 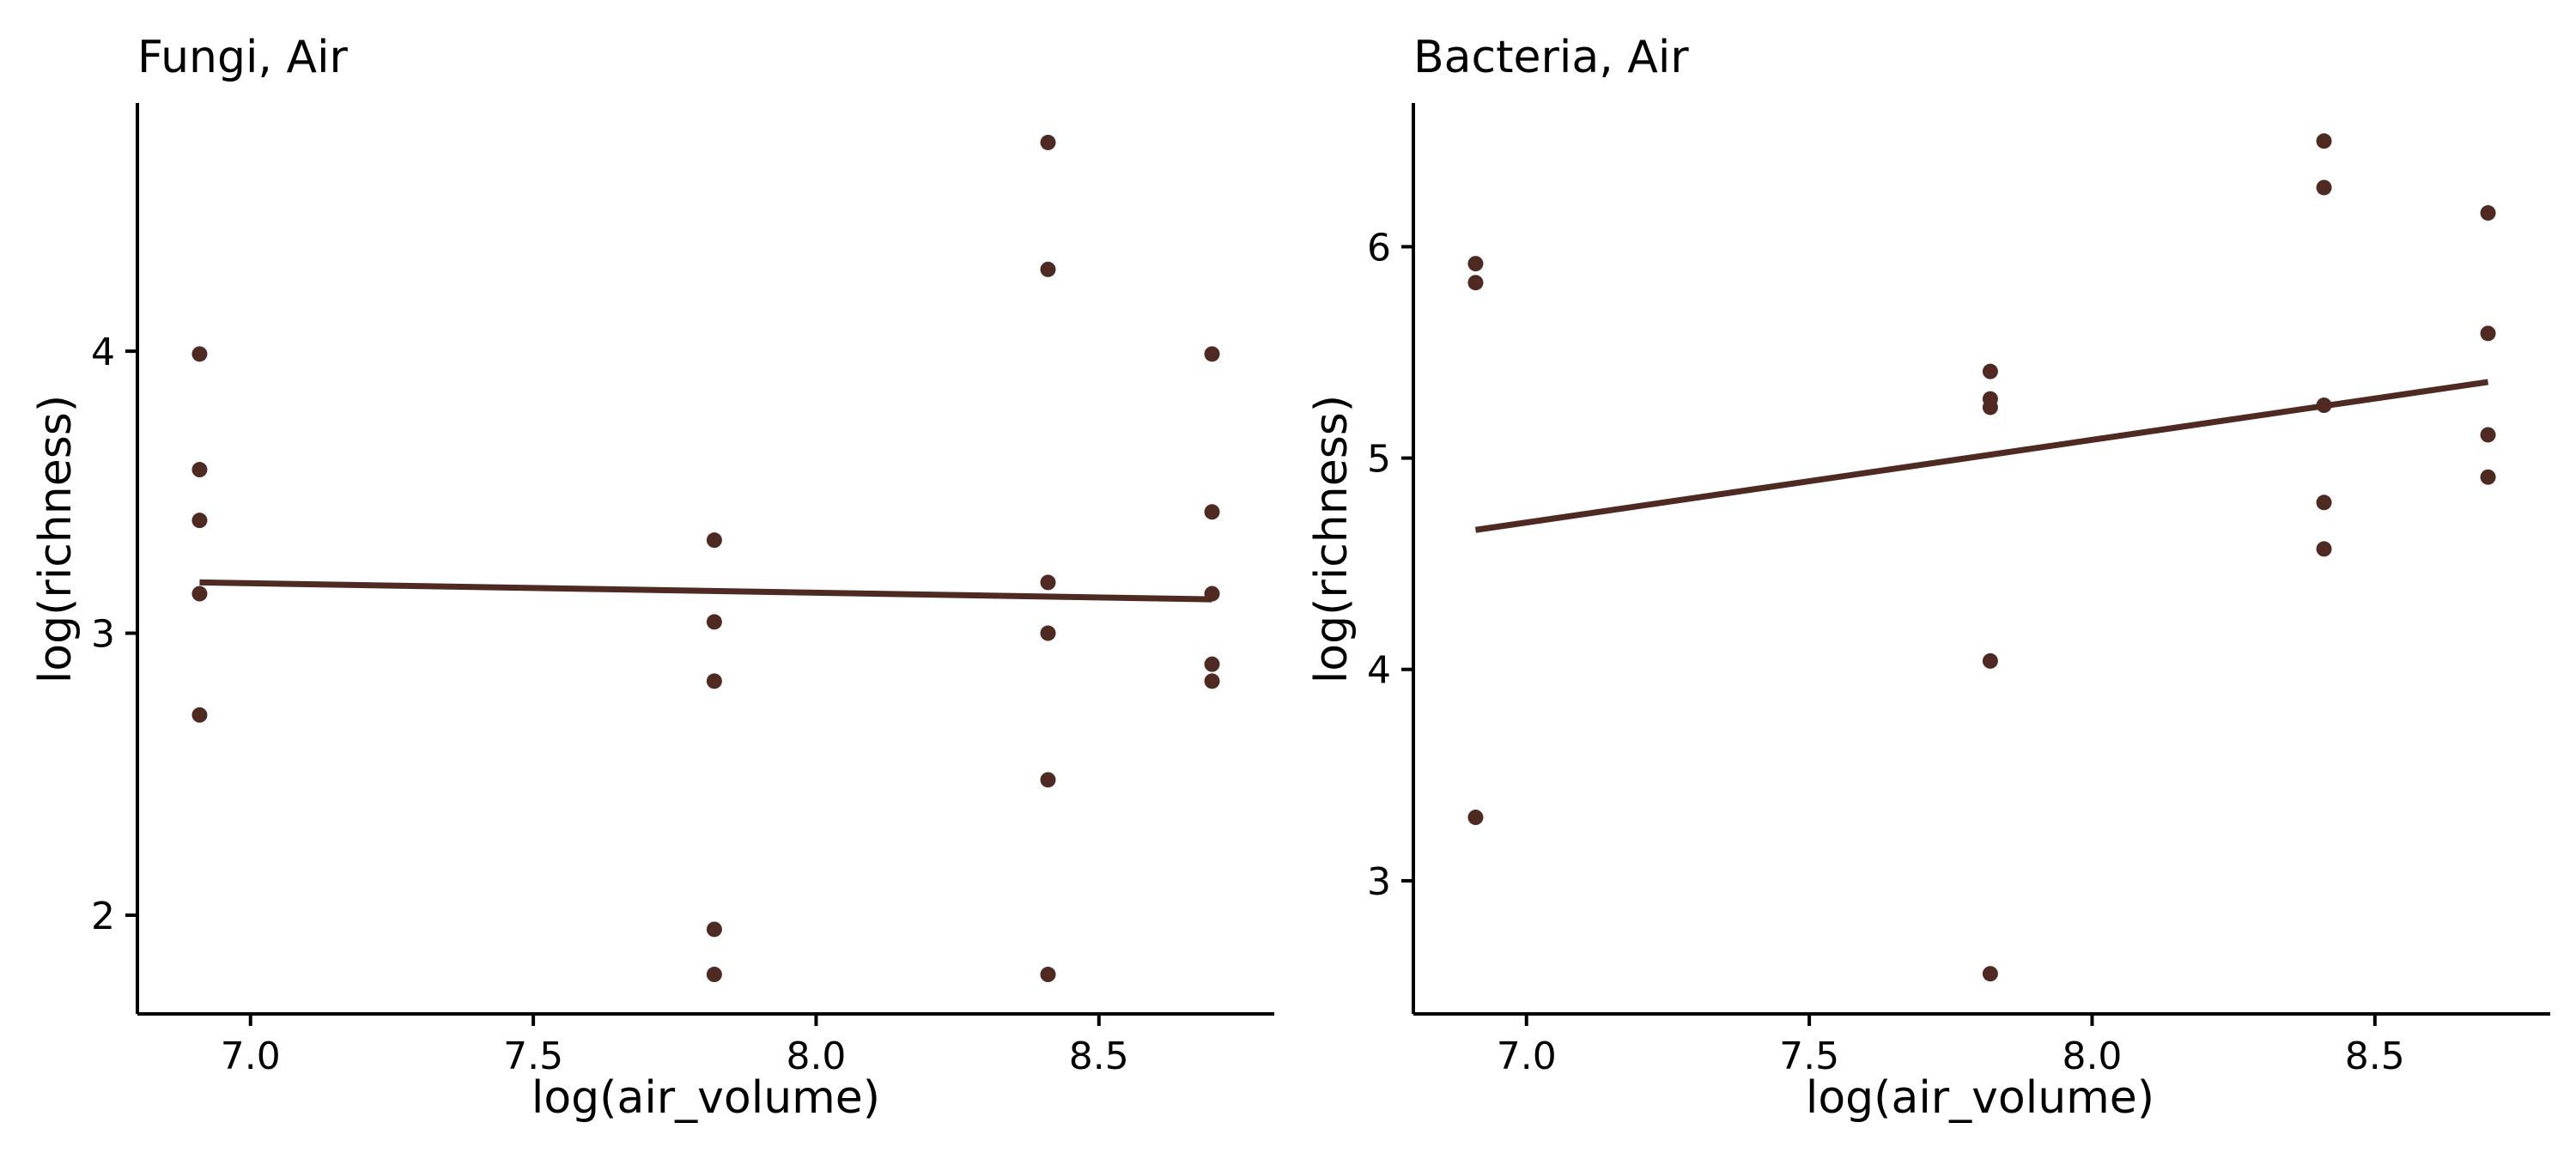 I want to click on fit-layer, so click(x=705, y=591).